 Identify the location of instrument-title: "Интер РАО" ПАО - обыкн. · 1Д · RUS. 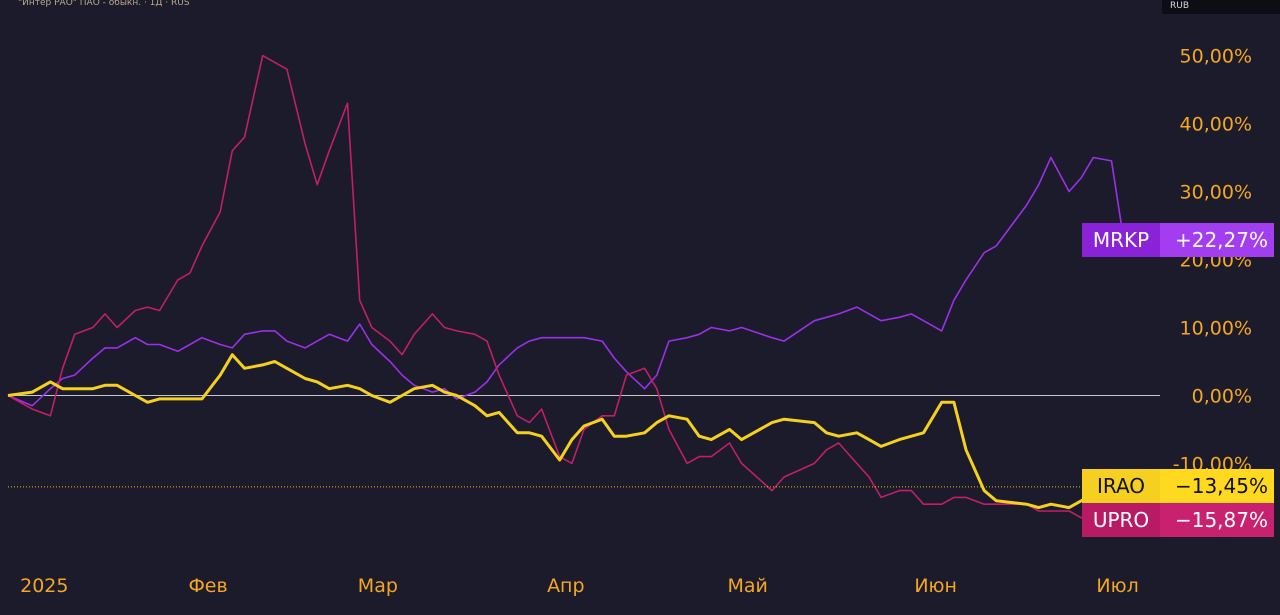
(104, 4).